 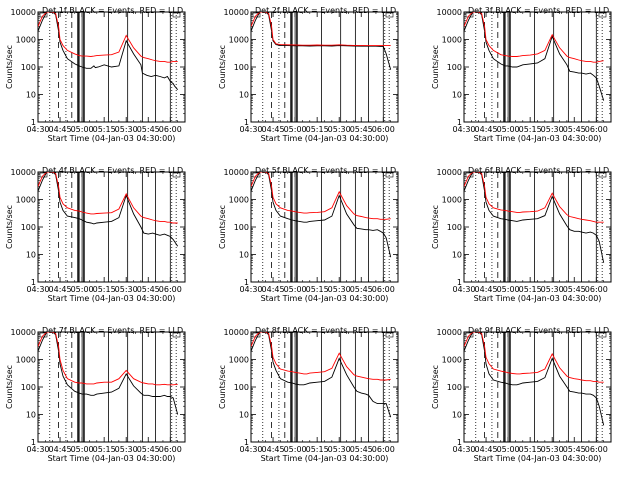 What do you see at coordinates (538, 170) in the screenshot?
I see `chart-title: Det 6f BLACK = Events, RED = LLD` at bounding box center [538, 170].